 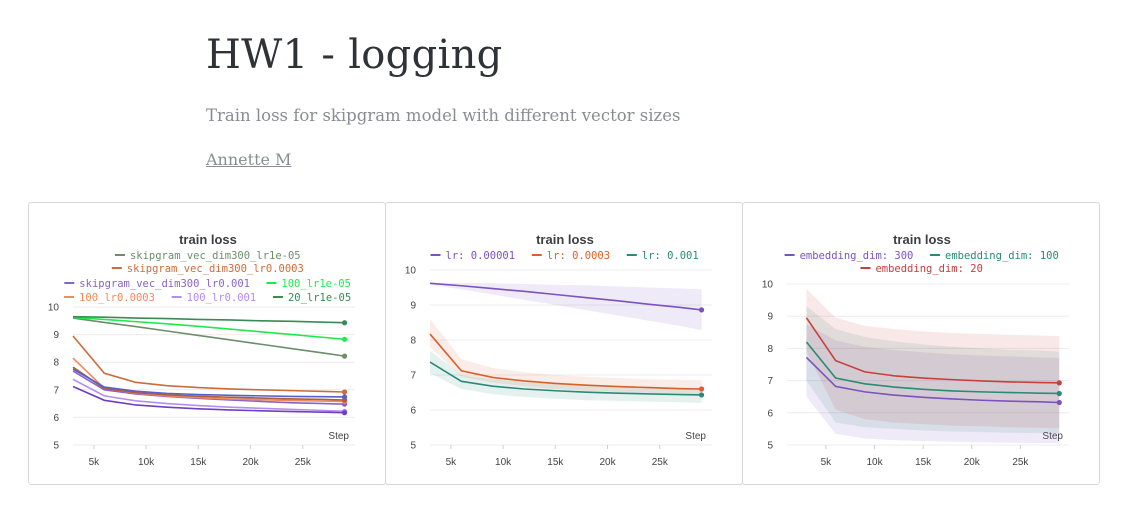 What do you see at coordinates (222, 298) in the screenshot?
I see `legend-label: 100_lr0.001` at bounding box center [222, 298].